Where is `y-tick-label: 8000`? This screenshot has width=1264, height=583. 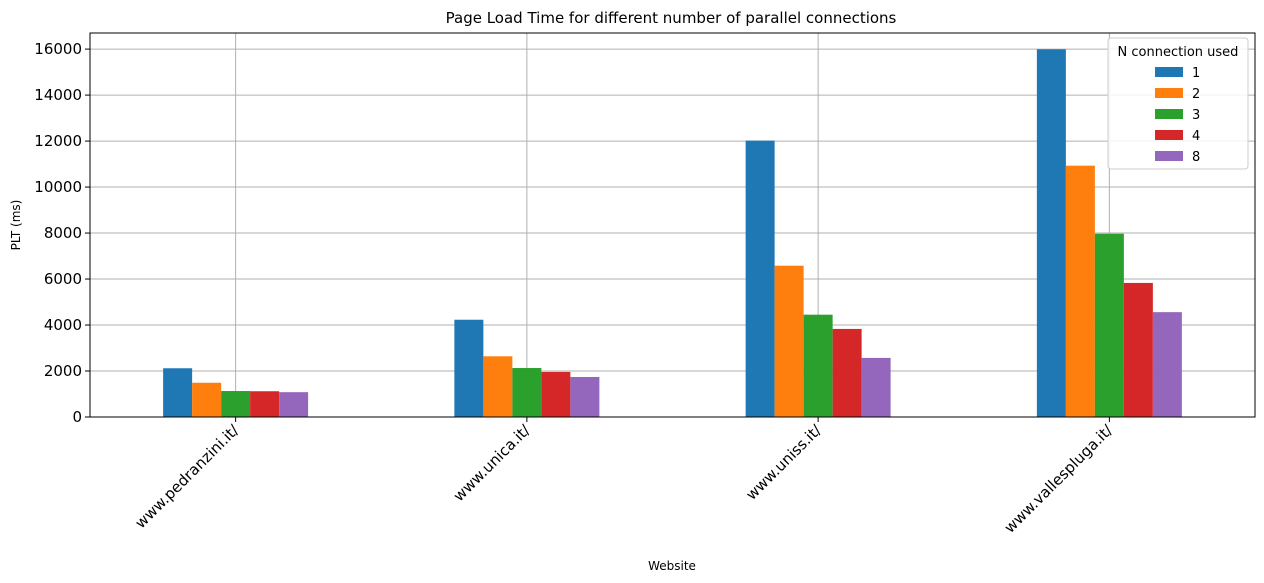
y-tick-label: 8000 is located at coordinates (63, 233).